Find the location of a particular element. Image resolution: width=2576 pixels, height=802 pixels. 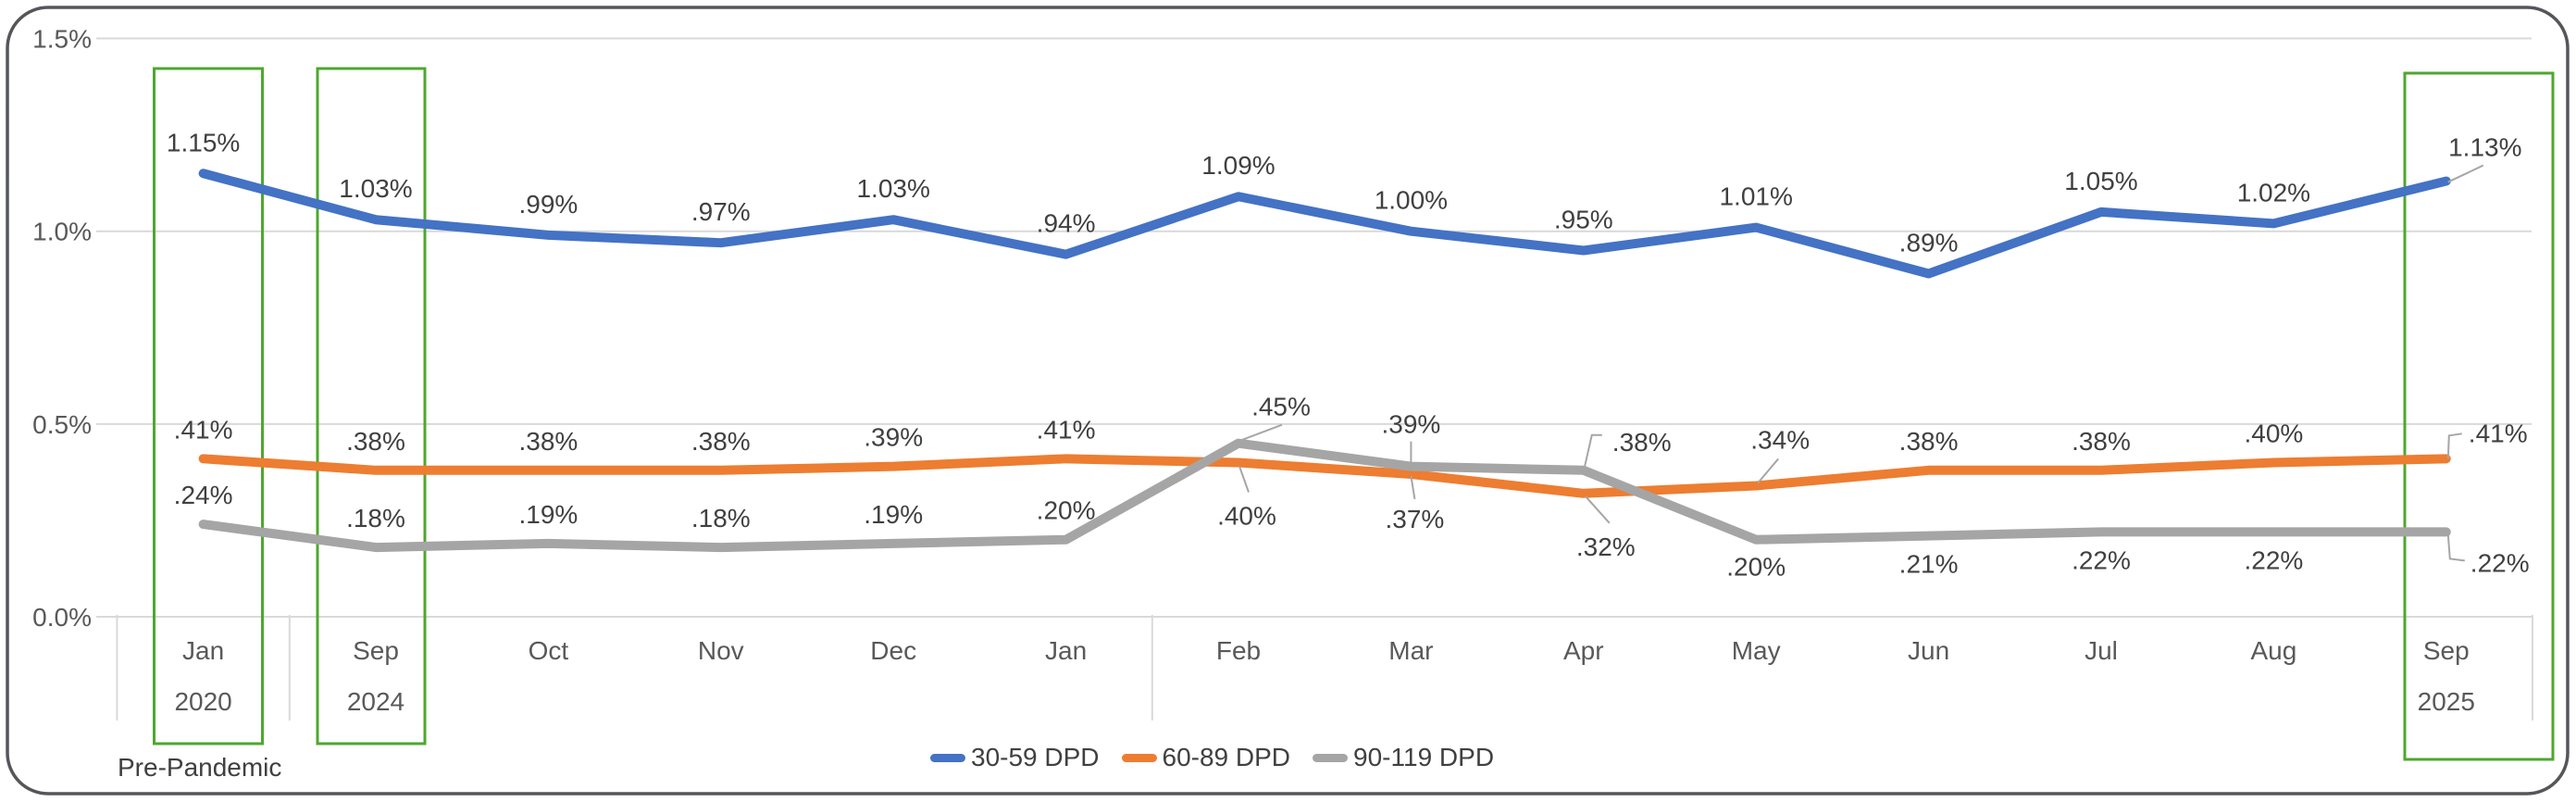

data-label: 1.01% is located at coordinates (1755, 196).